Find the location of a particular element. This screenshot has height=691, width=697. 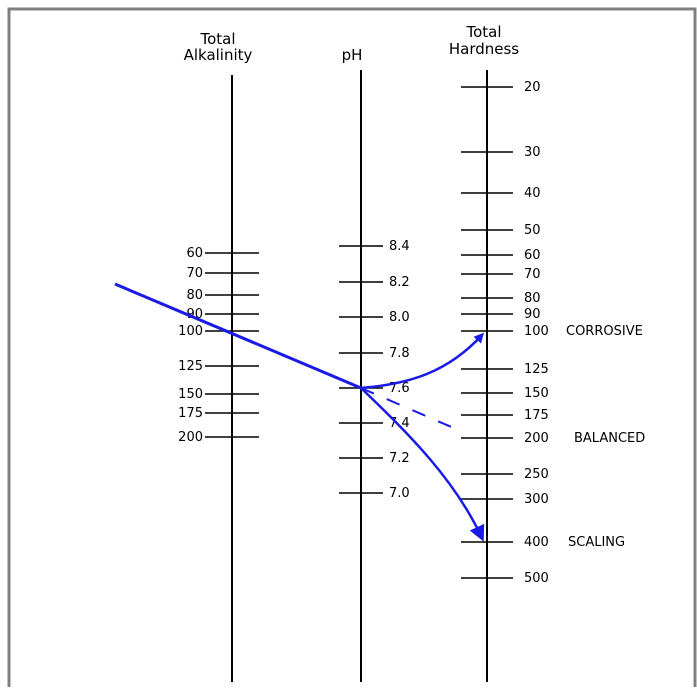

scaling-label: SCALING is located at coordinates (596, 542).